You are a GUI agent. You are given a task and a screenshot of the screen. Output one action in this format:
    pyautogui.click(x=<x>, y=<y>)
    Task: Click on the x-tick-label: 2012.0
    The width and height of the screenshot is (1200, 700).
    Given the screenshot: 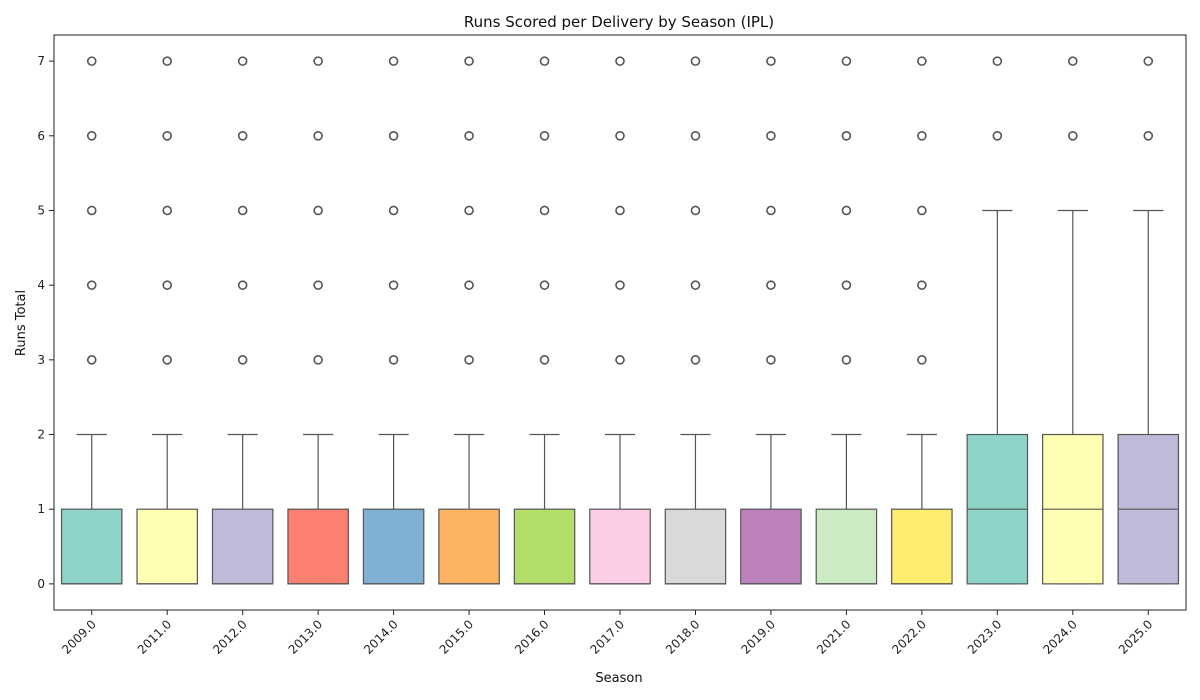 What is the action you would take?
    pyautogui.click(x=230, y=637)
    